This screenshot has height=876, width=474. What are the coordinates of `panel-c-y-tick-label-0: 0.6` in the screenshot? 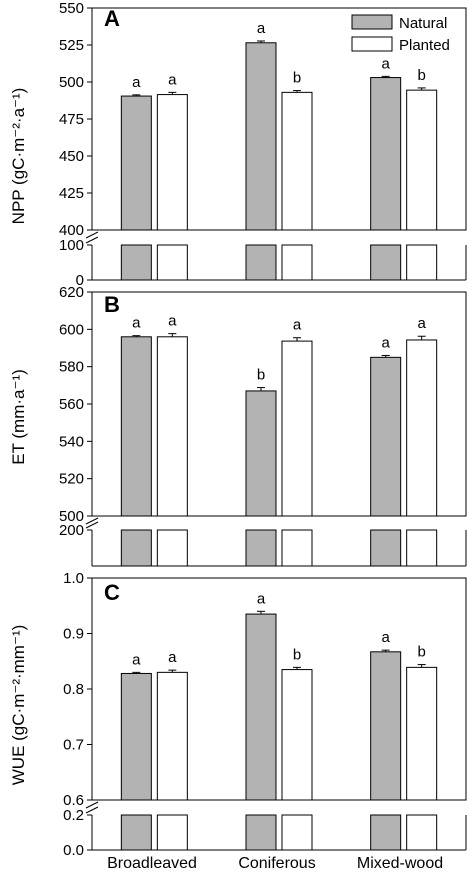 It's located at (73, 800).